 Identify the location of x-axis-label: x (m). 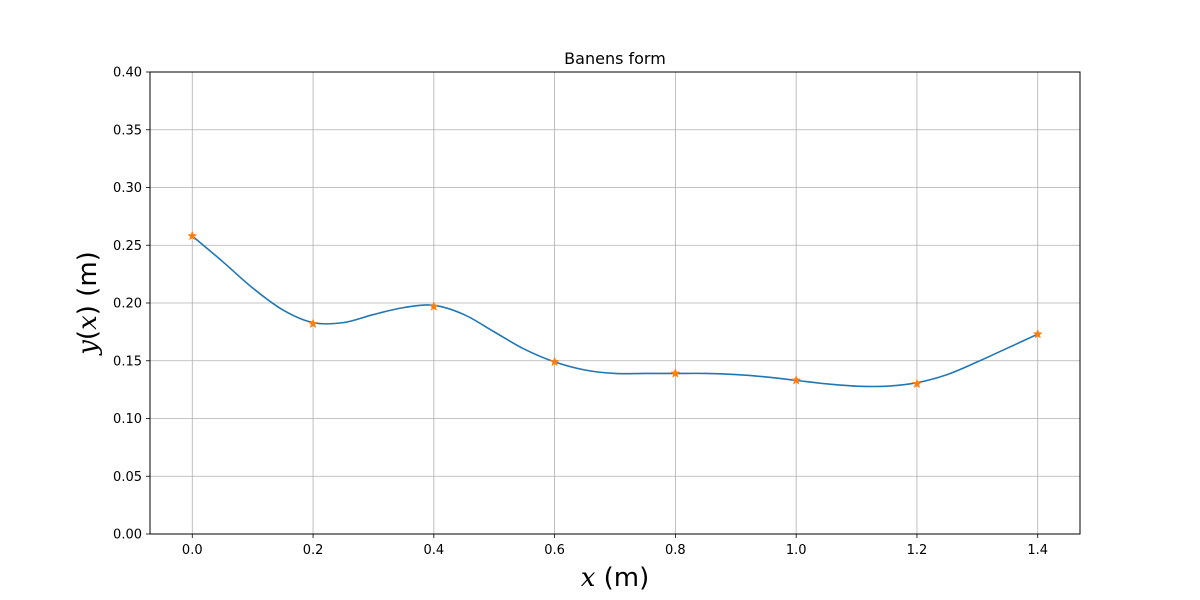
(615, 578).